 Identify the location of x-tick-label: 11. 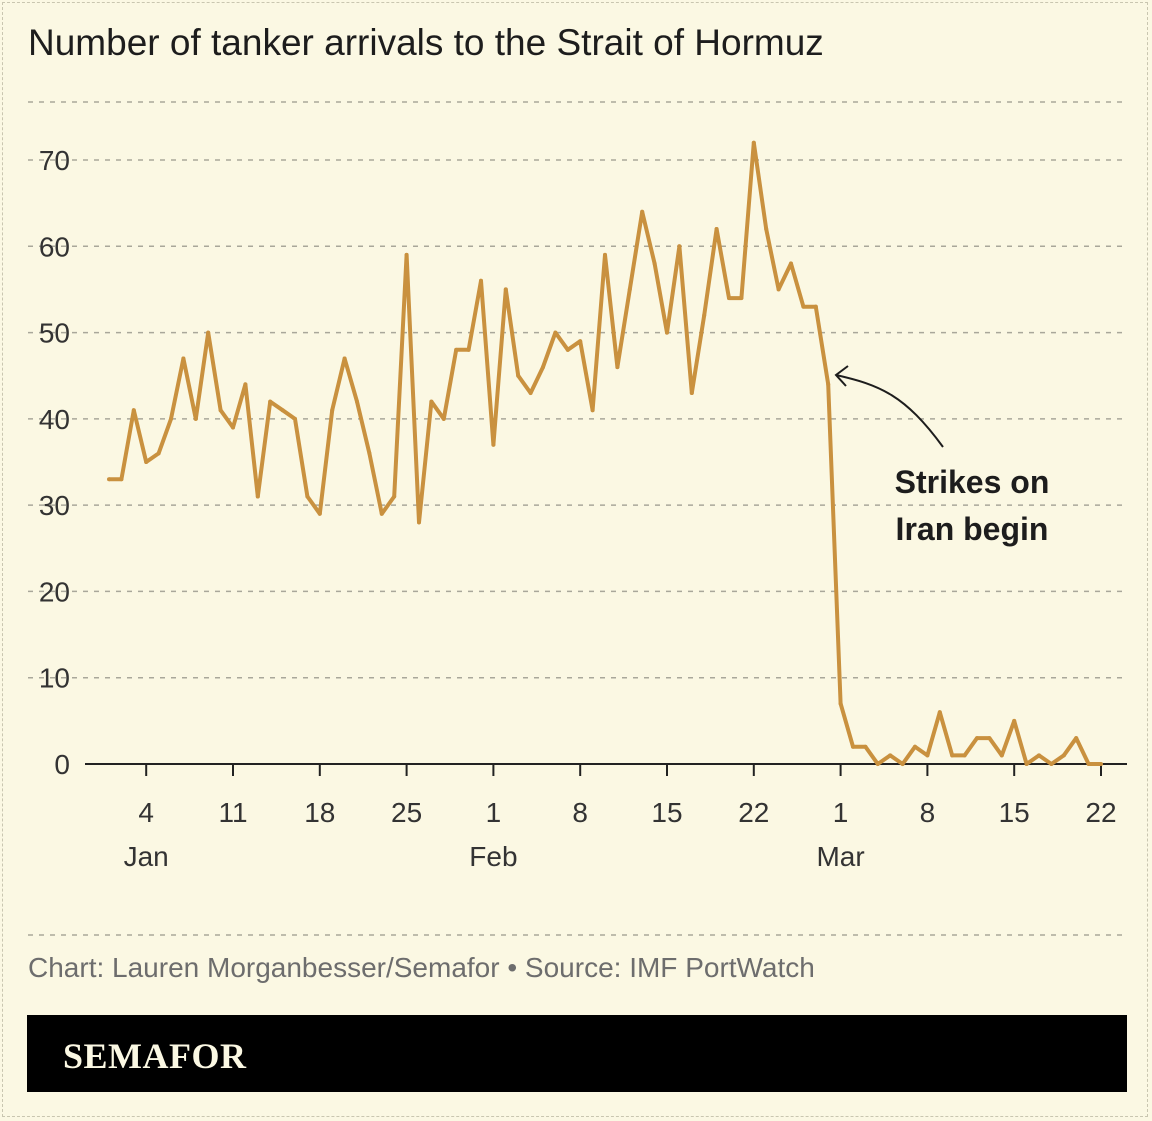
(232, 812).